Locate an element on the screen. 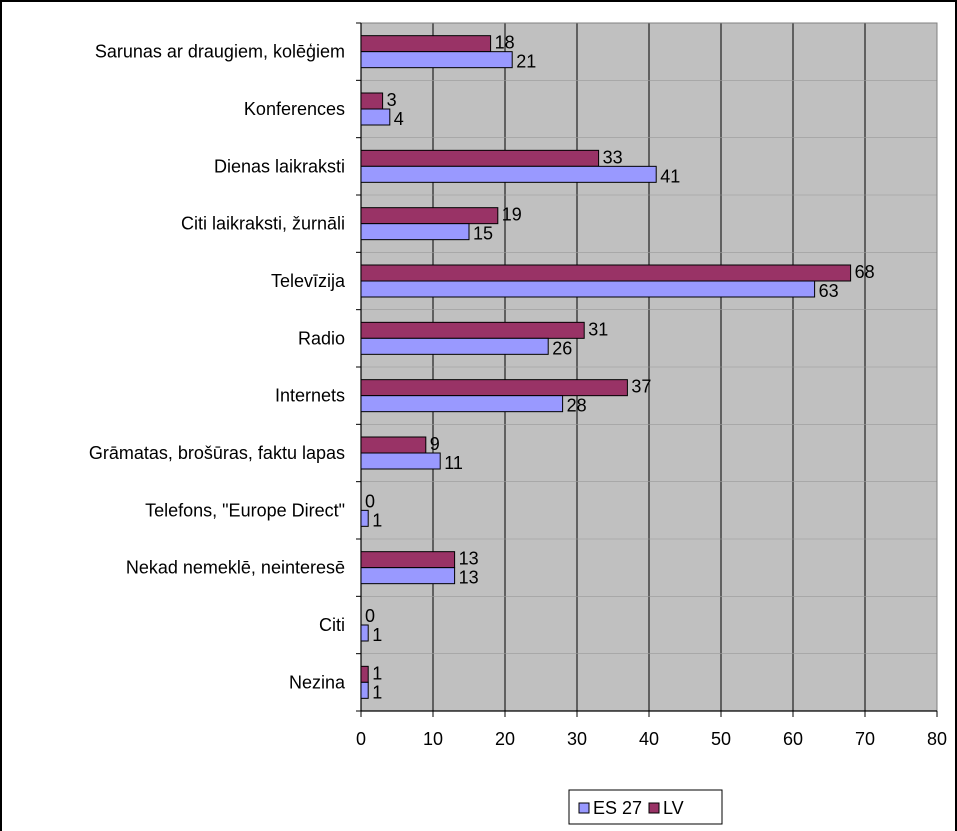 This screenshot has height=831, width=957. data-label: 28 is located at coordinates (577, 406).